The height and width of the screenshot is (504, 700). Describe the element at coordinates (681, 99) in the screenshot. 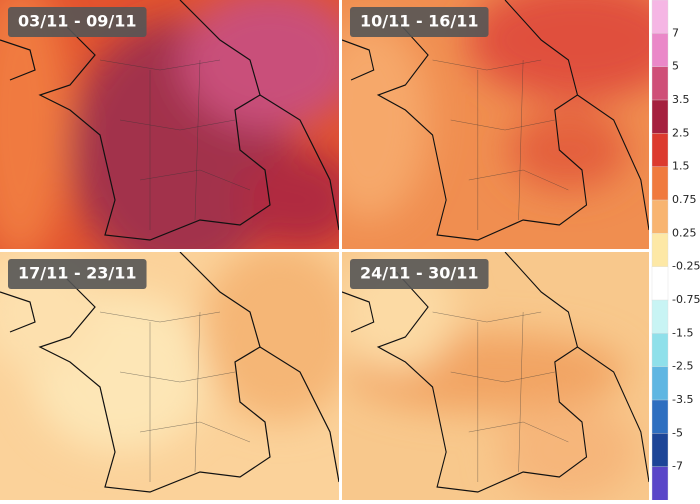

I see `legend-label: 3.5` at that location.